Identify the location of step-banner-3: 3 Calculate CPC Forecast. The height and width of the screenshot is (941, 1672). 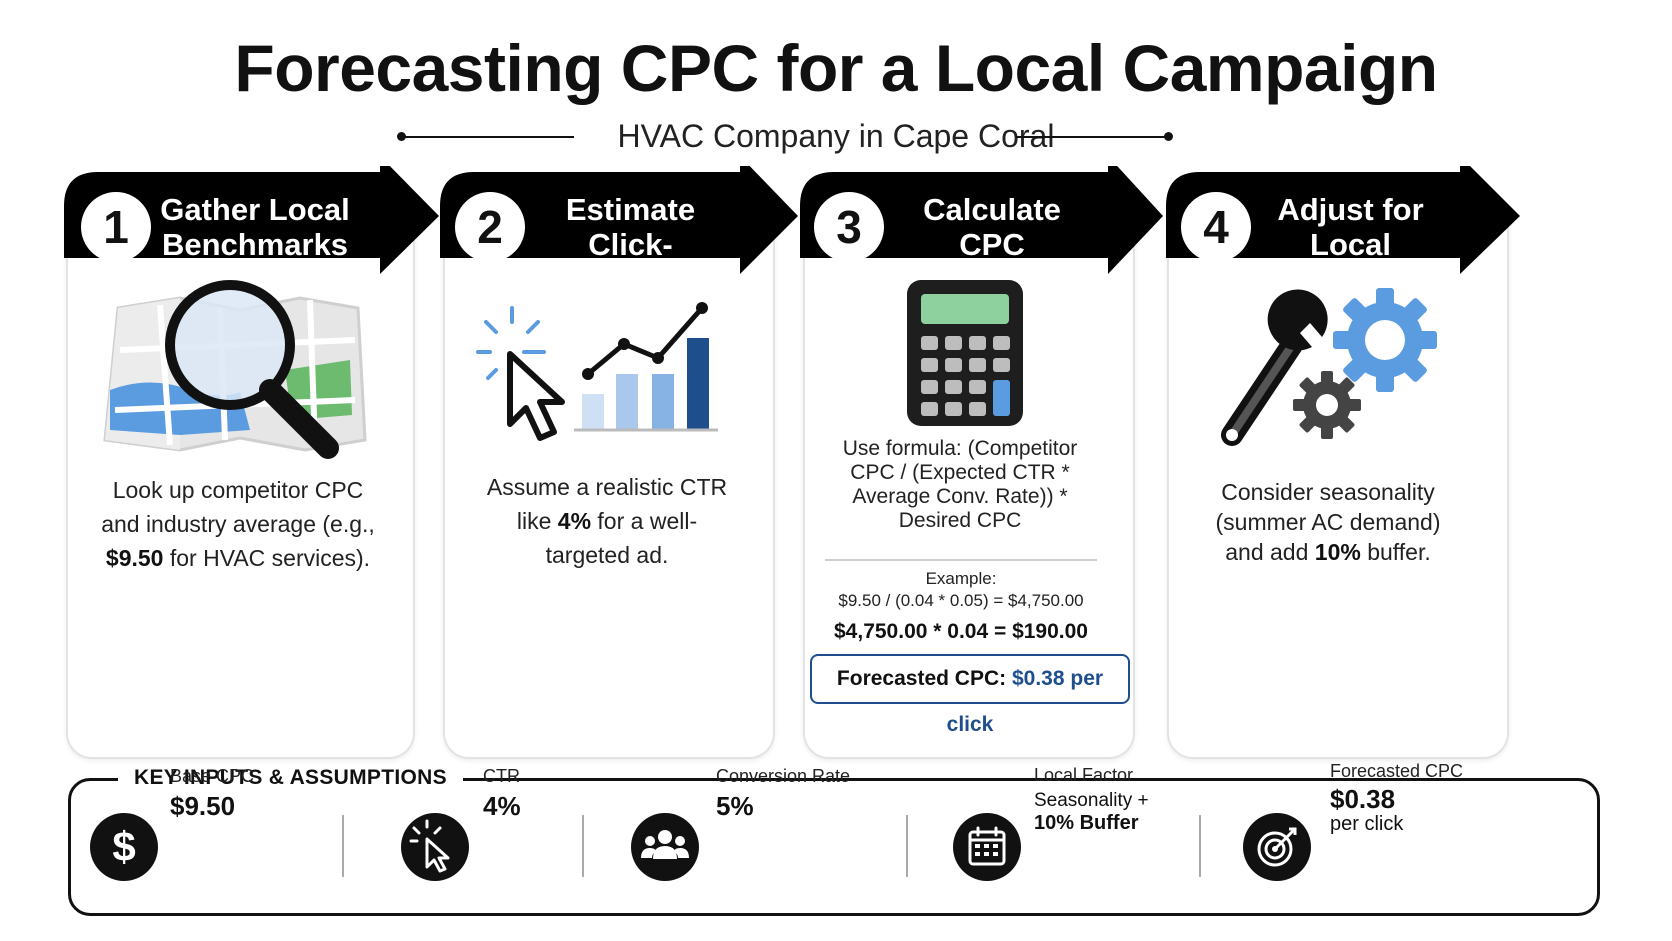
(981, 231).